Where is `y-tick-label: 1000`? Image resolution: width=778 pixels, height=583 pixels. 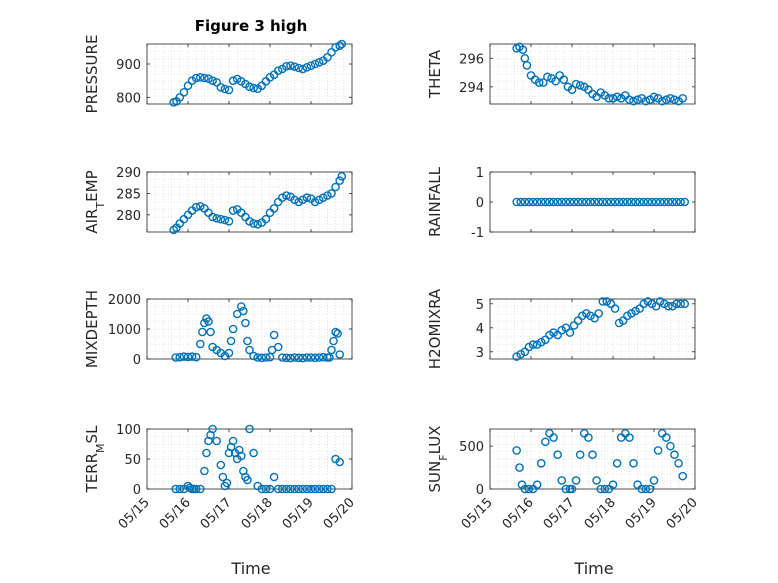
y-tick-label: 1000 is located at coordinates (124, 330).